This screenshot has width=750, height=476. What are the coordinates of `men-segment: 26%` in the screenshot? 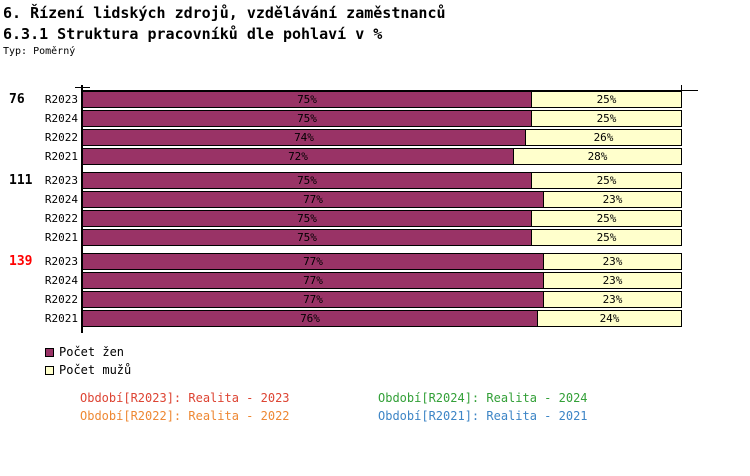 It's located at (604, 137).